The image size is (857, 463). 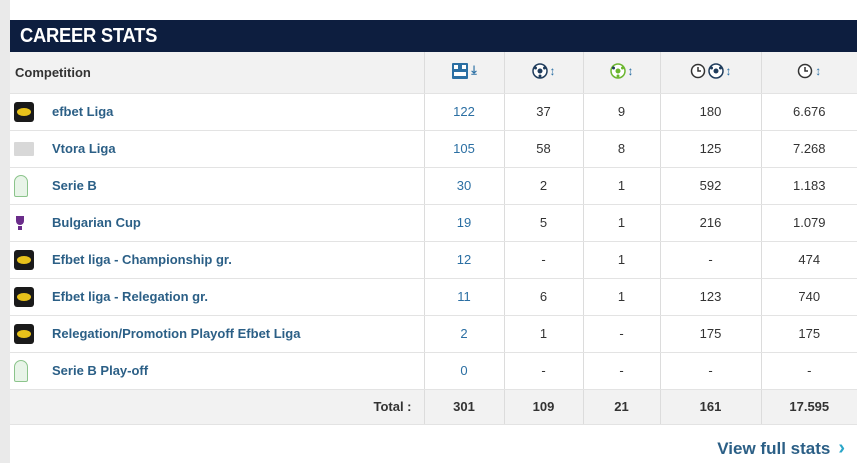 I want to click on minutes-played-value: -, so click(x=808, y=371).